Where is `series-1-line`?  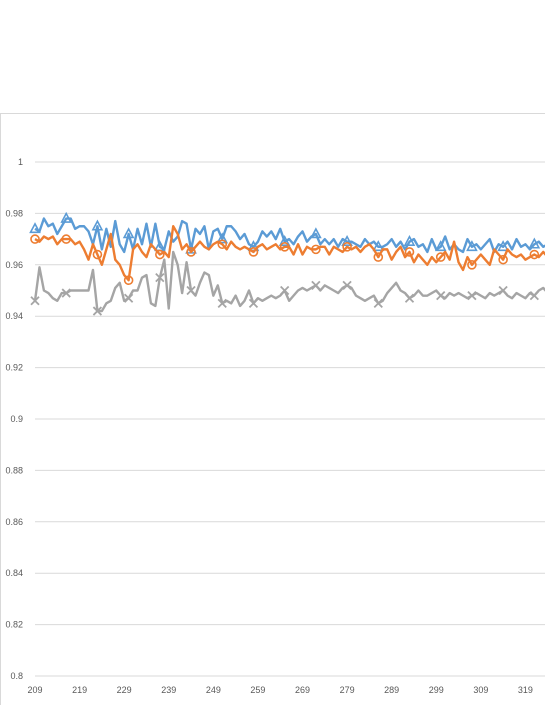 series-1-line is located at coordinates (290, 253).